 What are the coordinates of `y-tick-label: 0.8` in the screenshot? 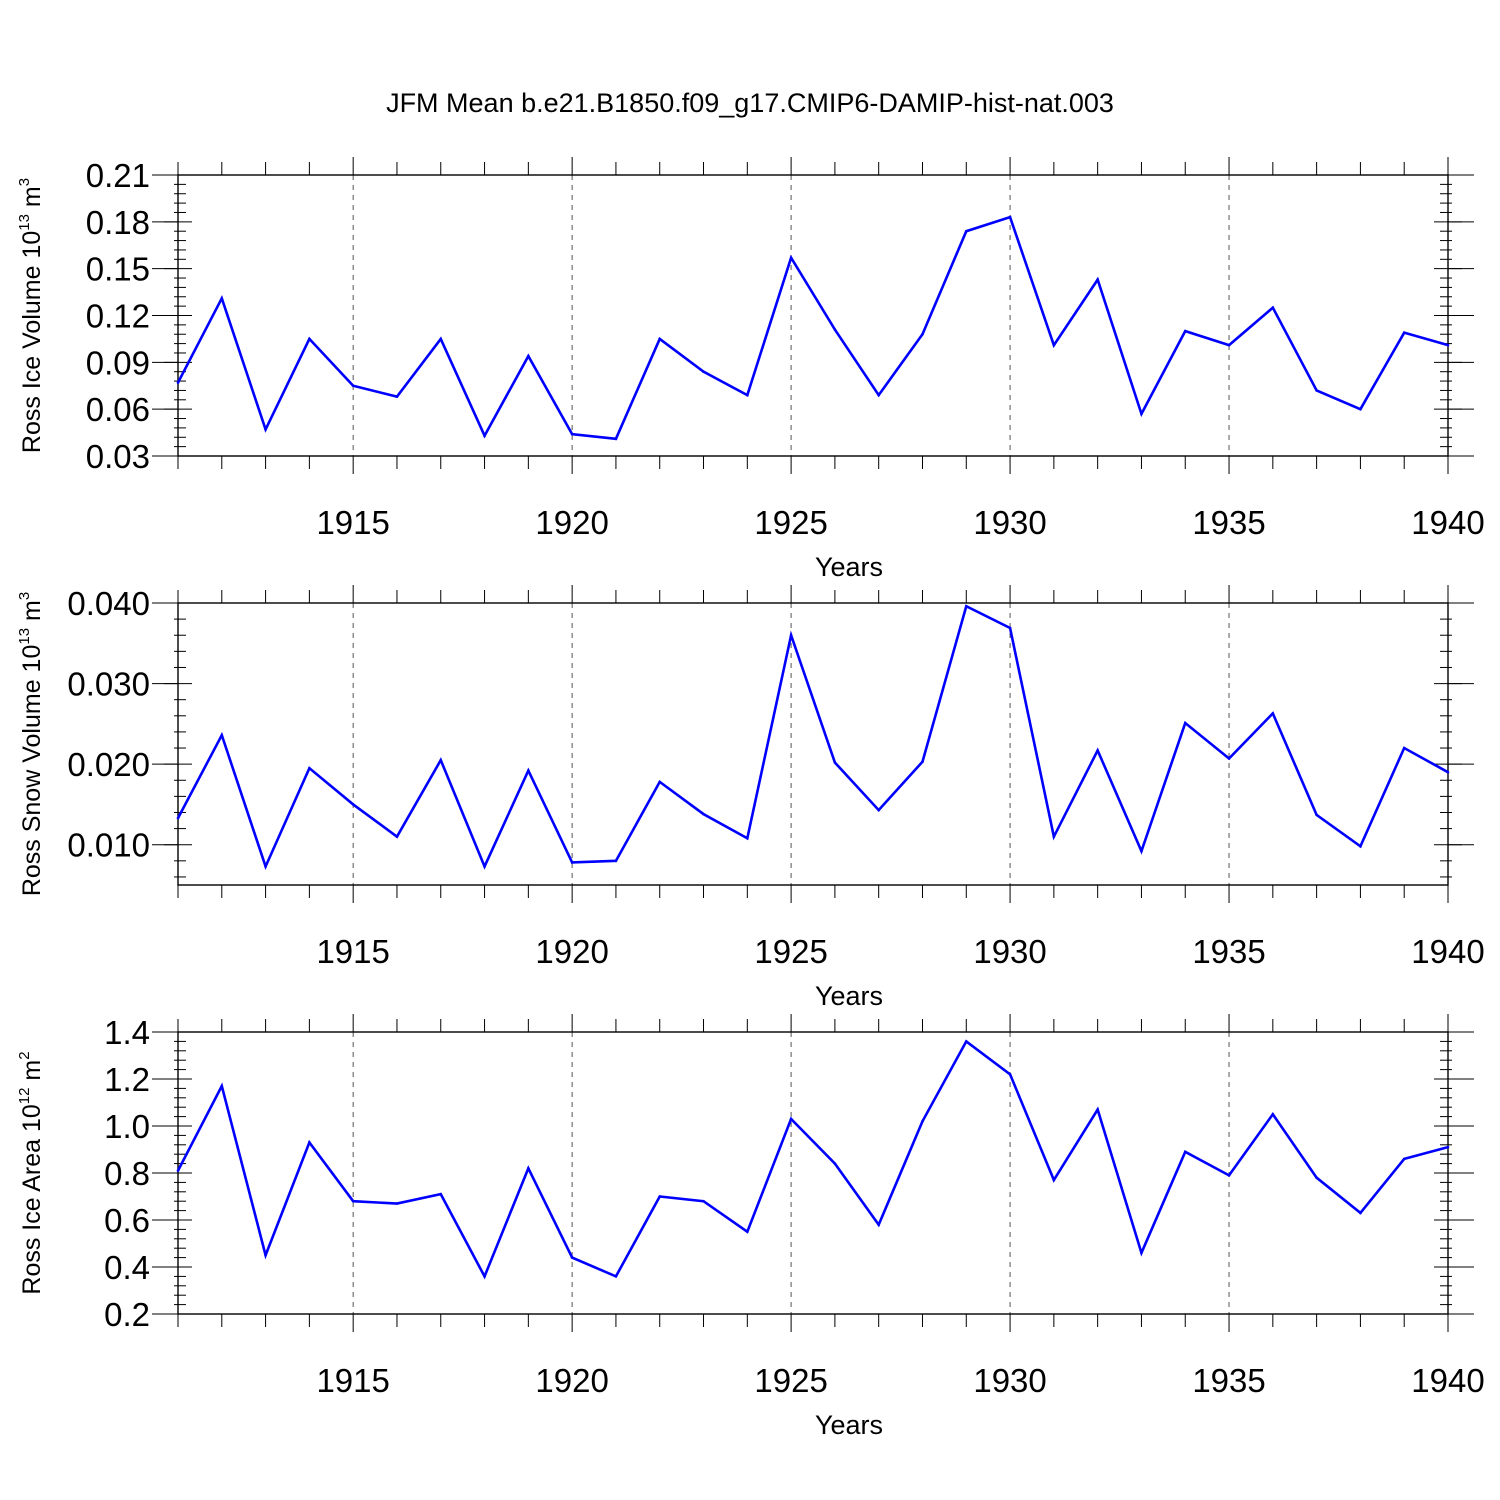 It's located at (127, 1173).